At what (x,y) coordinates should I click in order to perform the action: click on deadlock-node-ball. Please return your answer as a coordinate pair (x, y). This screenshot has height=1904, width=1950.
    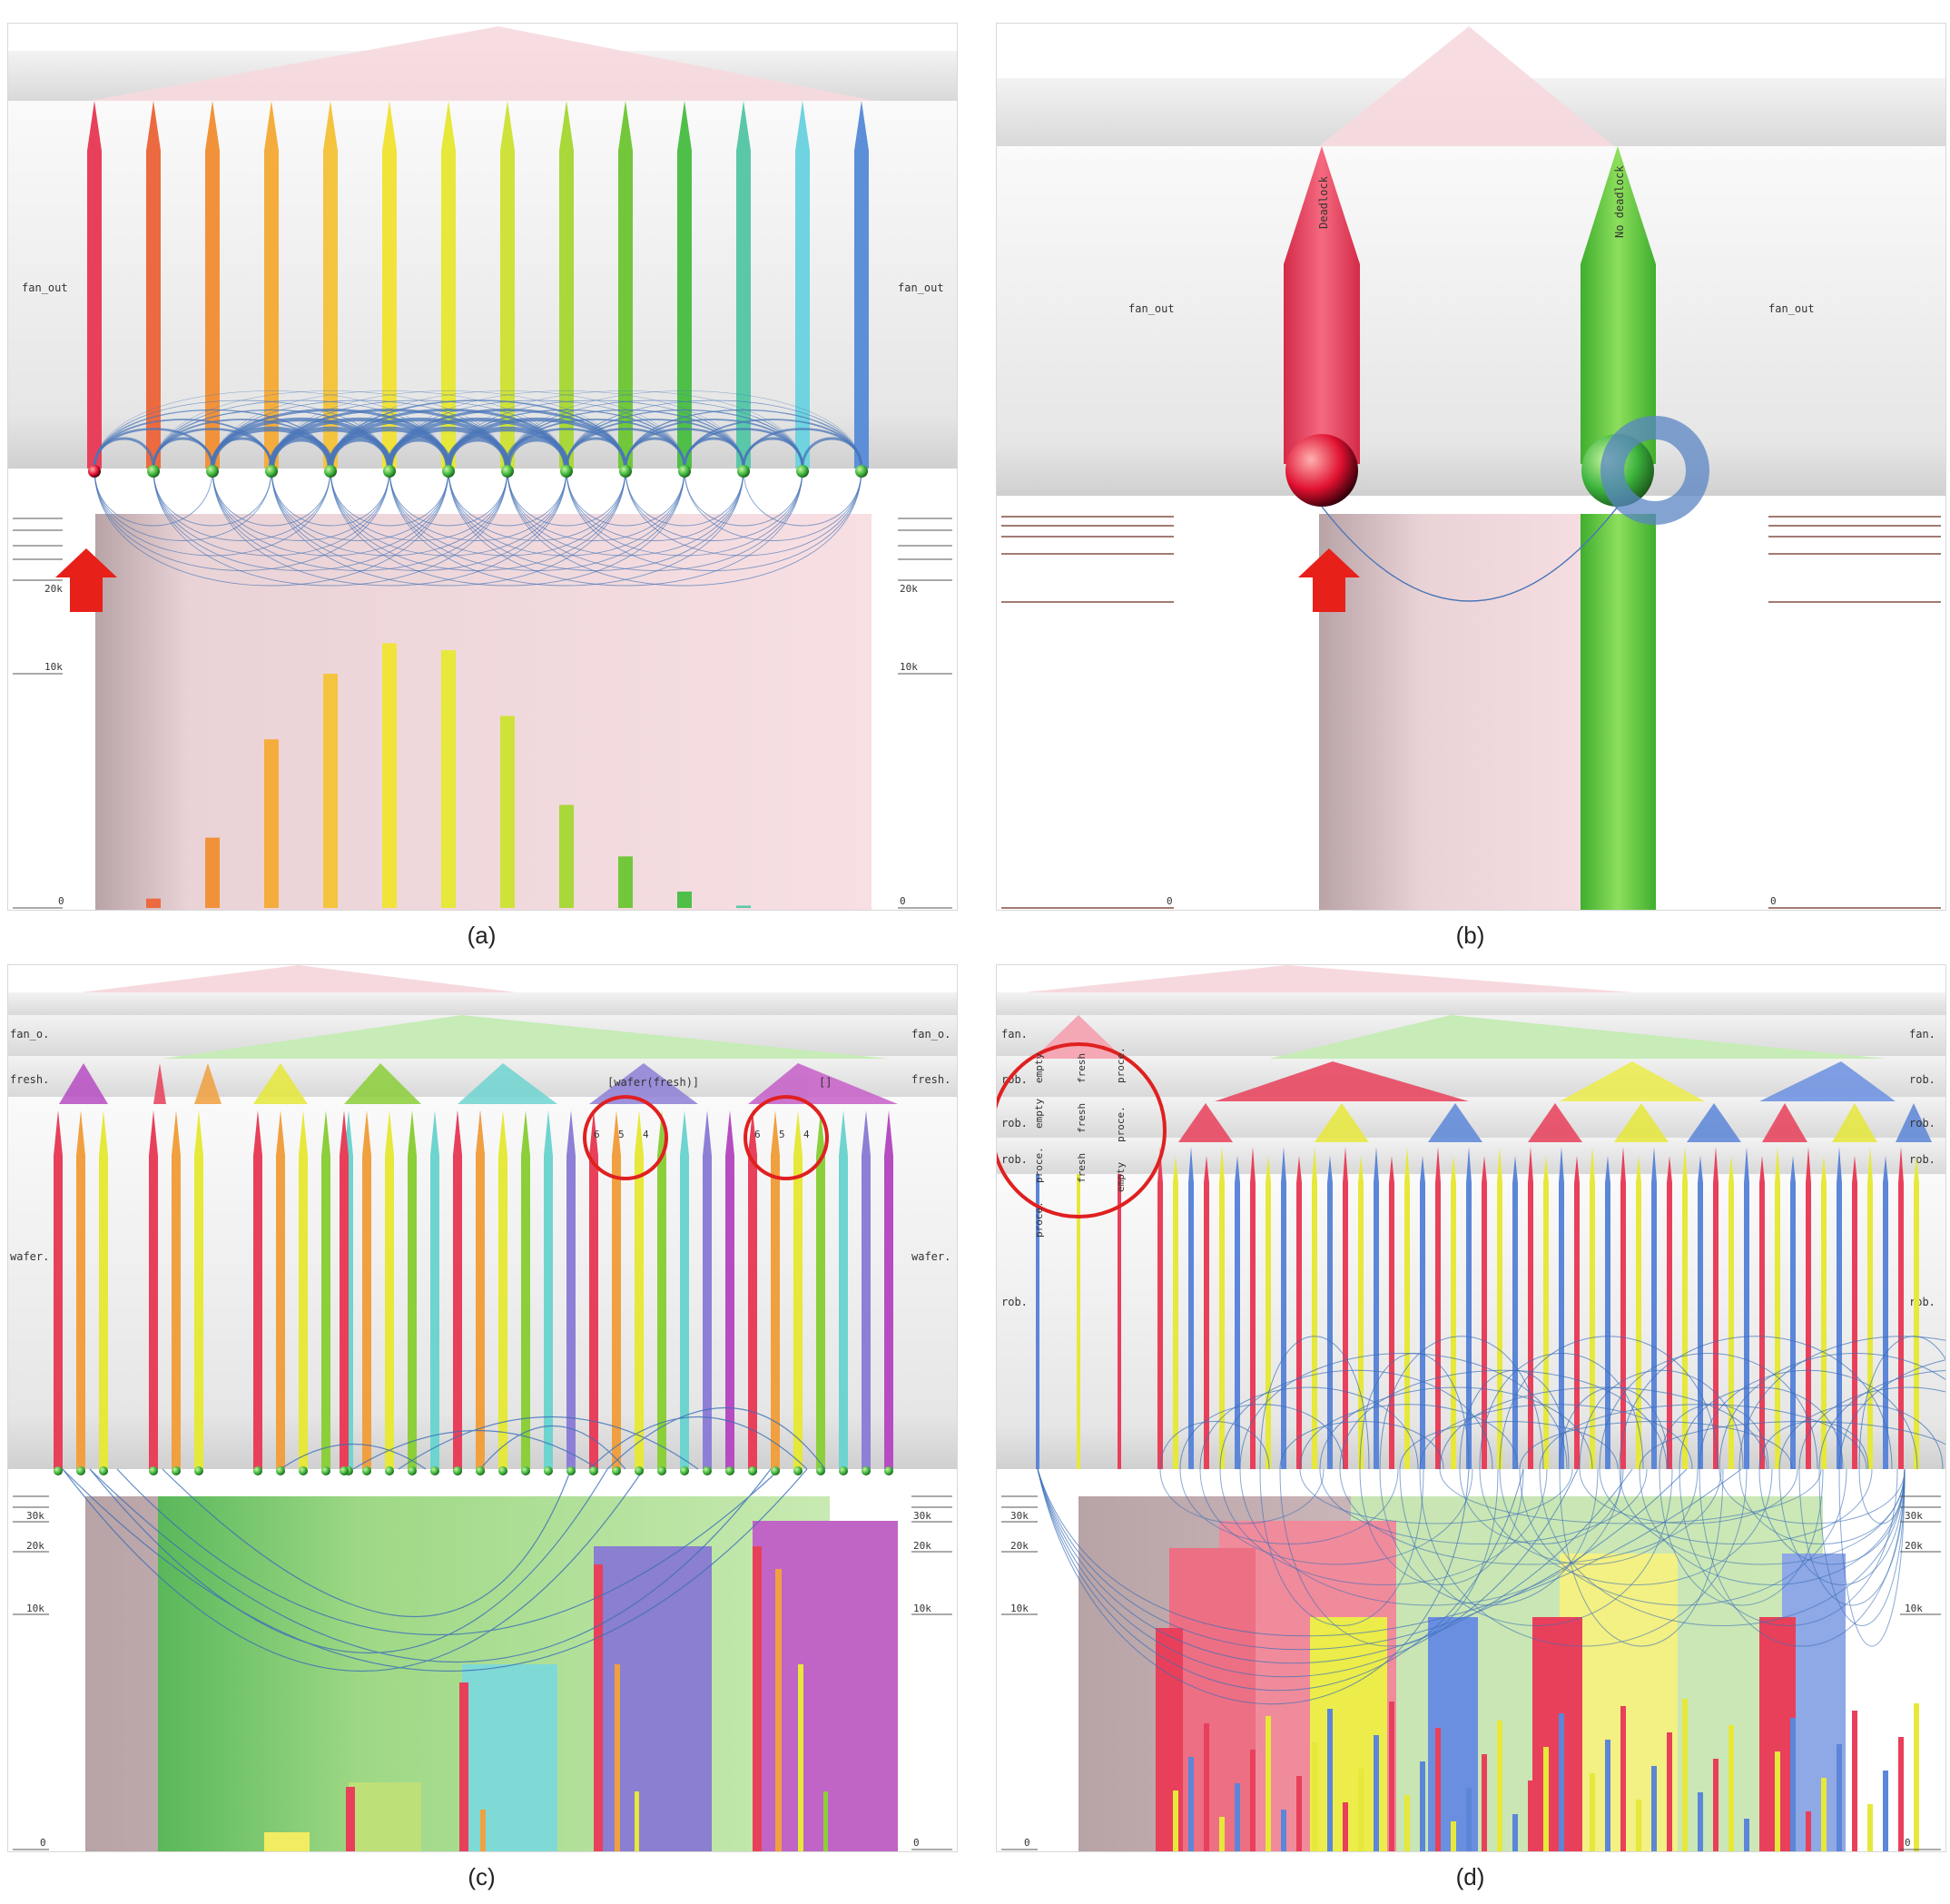
    Looking at the image, I should click on (1321, 470).